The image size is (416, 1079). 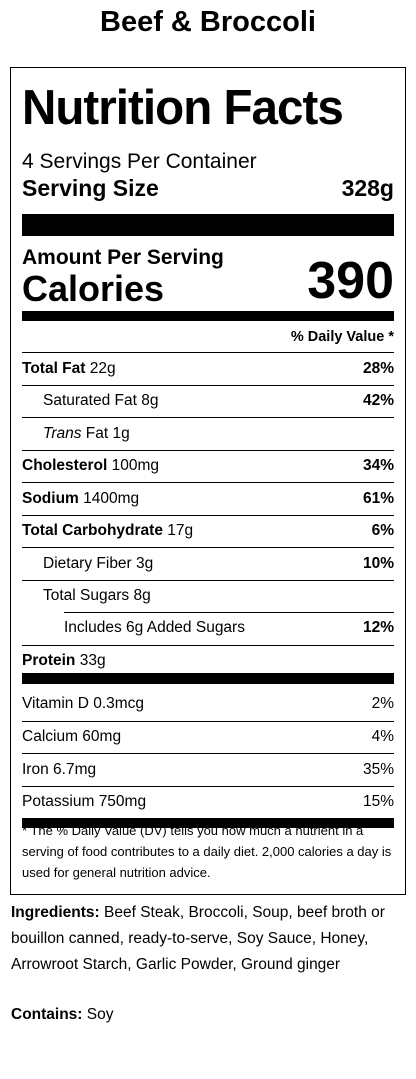 What do you see at coordinates (367, 188) in the screenshot?
I see `serving-size-value: 328g` at bounding box center [367, 188].